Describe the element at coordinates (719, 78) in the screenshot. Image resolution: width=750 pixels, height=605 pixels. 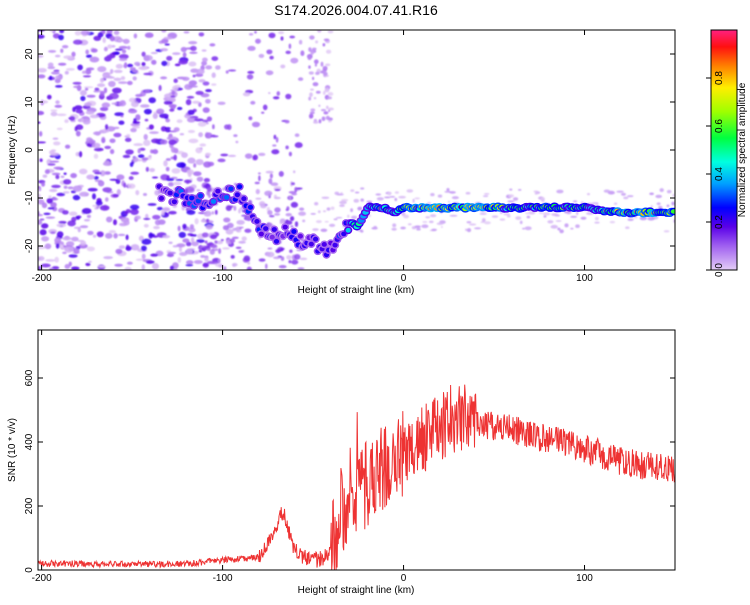
I see `colorbar-tick-label: 0.8` at that location.